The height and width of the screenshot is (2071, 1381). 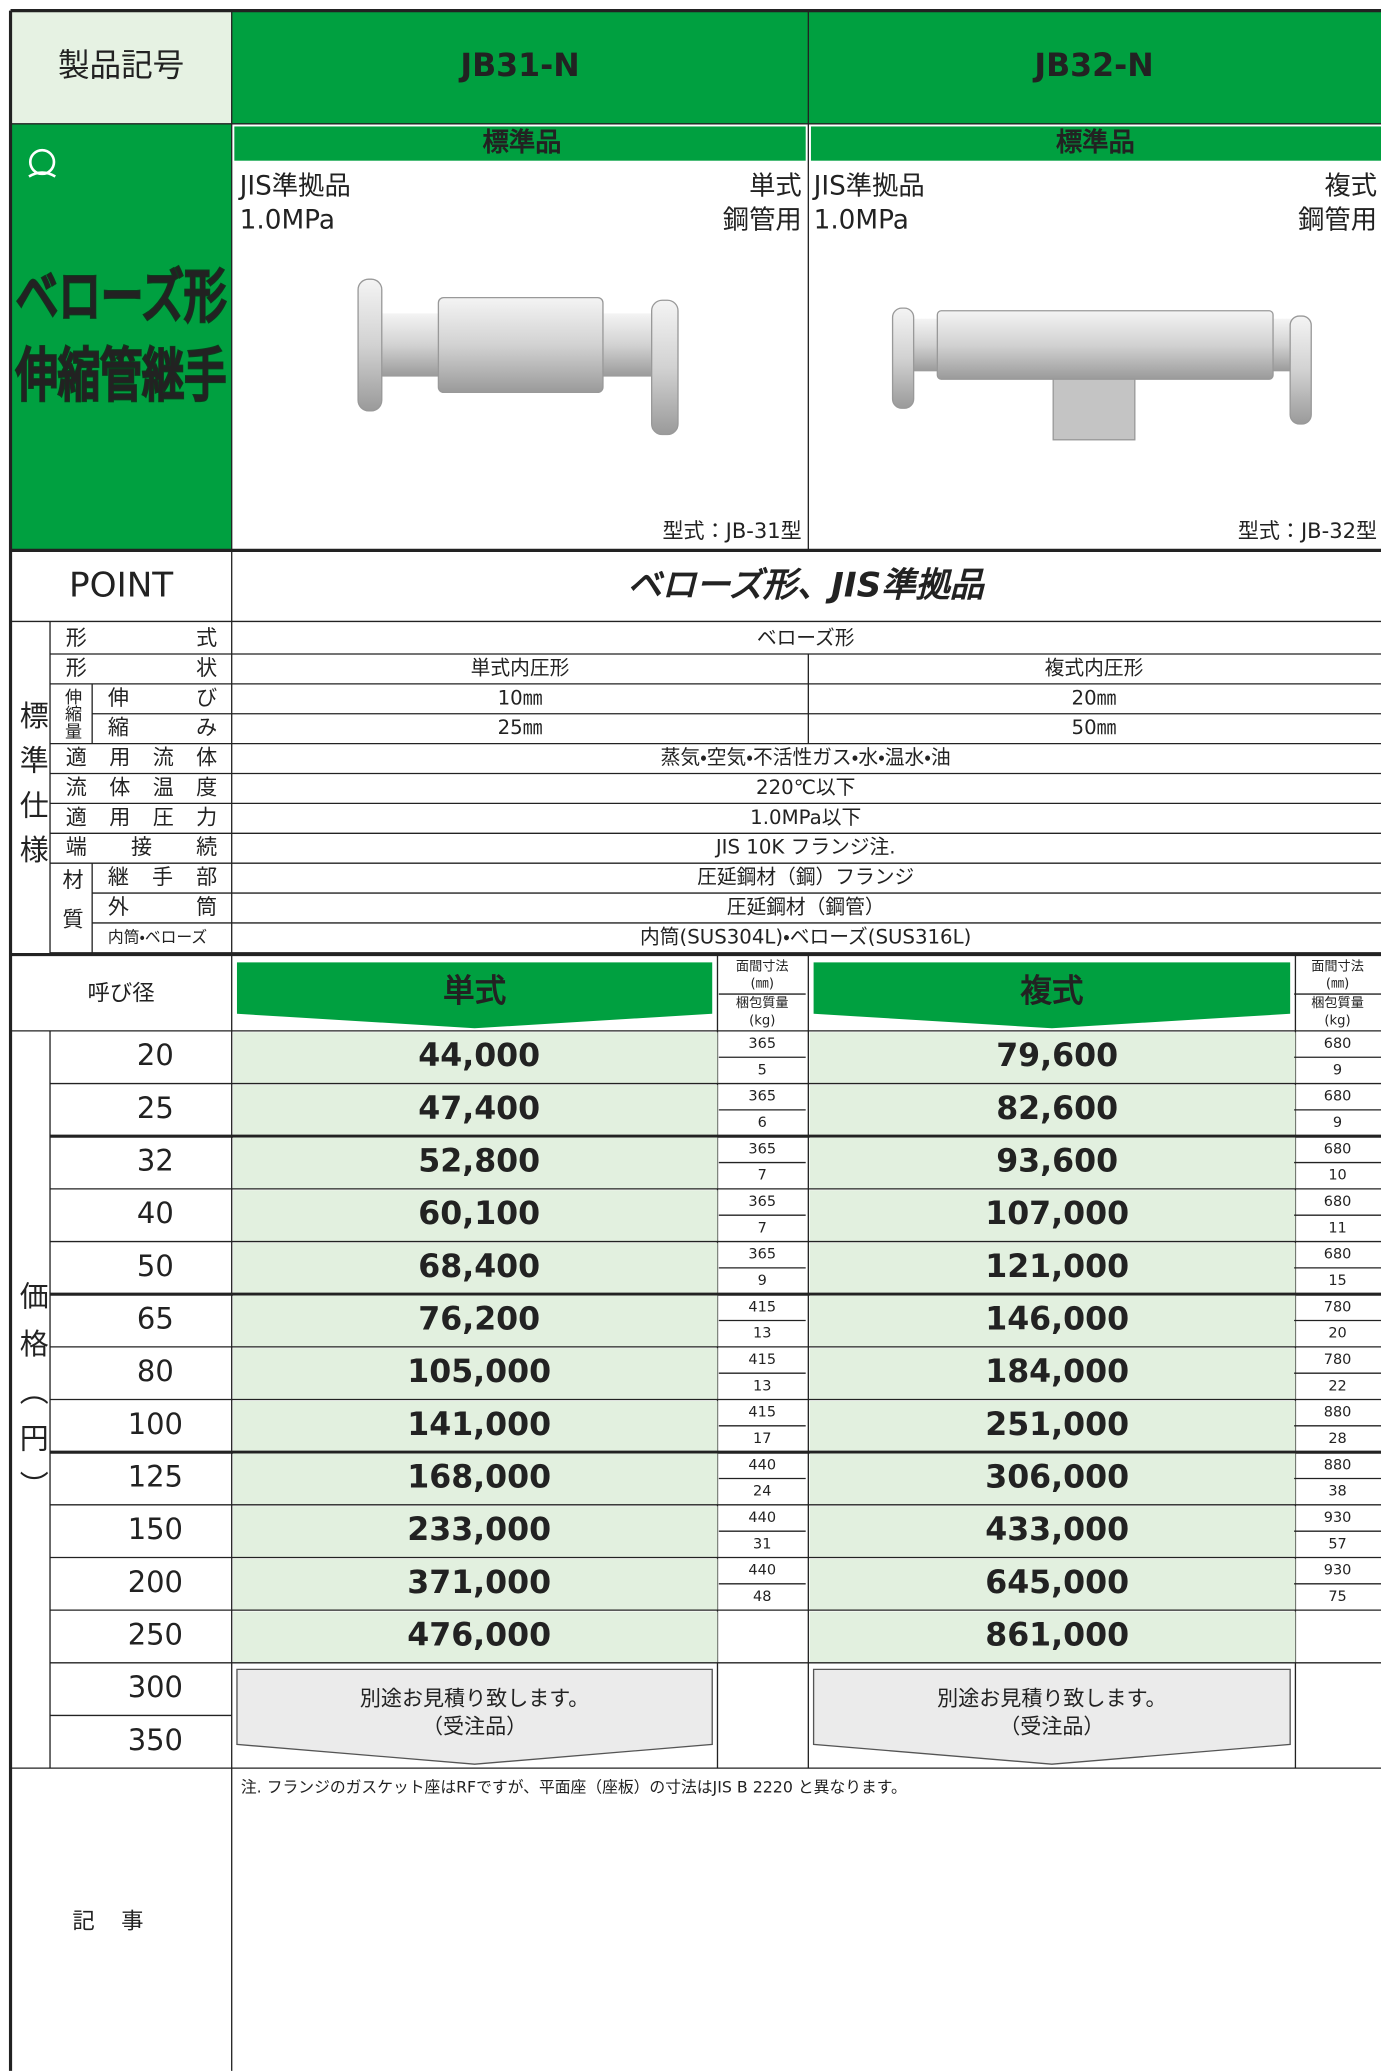 What do you see at coordinates (155, 1582) in the screenshot?
I see `size: 200` at bounding box center [155, 1582].